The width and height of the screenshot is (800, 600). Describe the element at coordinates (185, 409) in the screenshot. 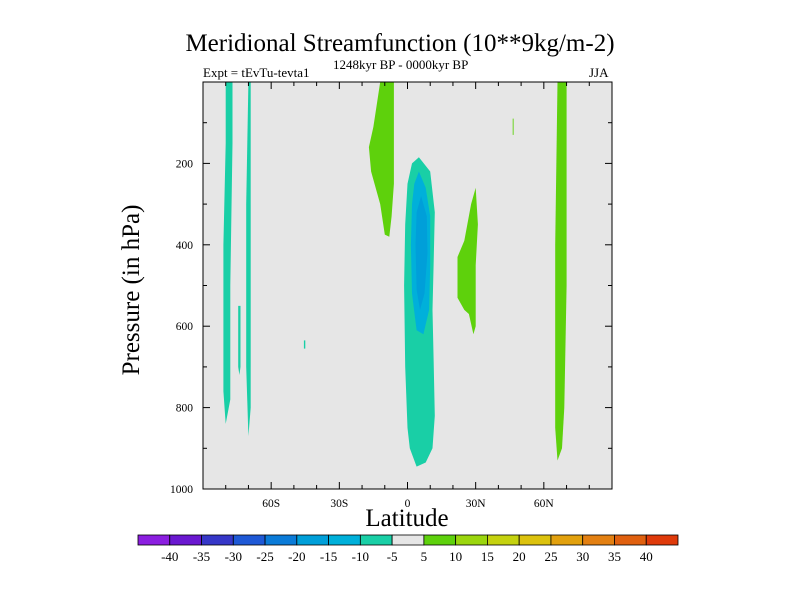

I see `y-tick-label: 800` at that location.